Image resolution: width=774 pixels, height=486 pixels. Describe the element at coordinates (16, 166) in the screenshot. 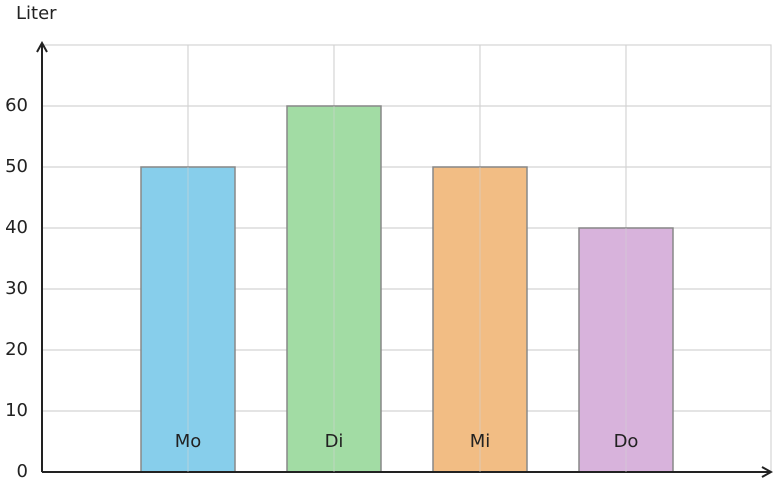

I see `y-tick-label: 50` at that location.